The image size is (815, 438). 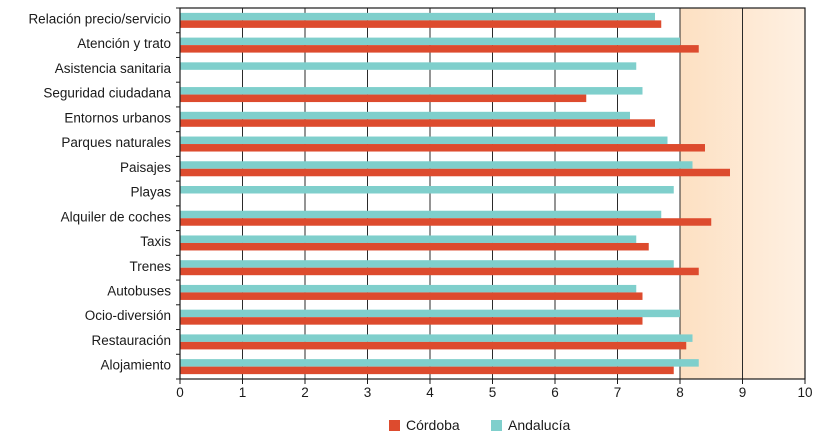 What do you see at coordinates (433, 425) in the screenshot?
I see `legend-label: Córdoba` at bounding box center [433, 425].